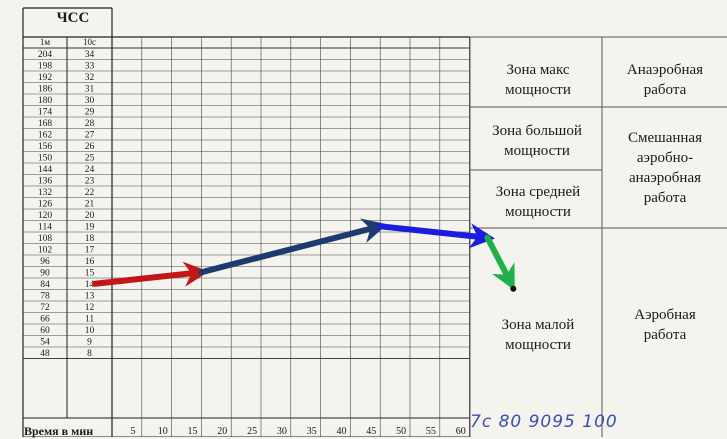  I want to click on zone-low: Зона малой мощности, so click(538, 335).